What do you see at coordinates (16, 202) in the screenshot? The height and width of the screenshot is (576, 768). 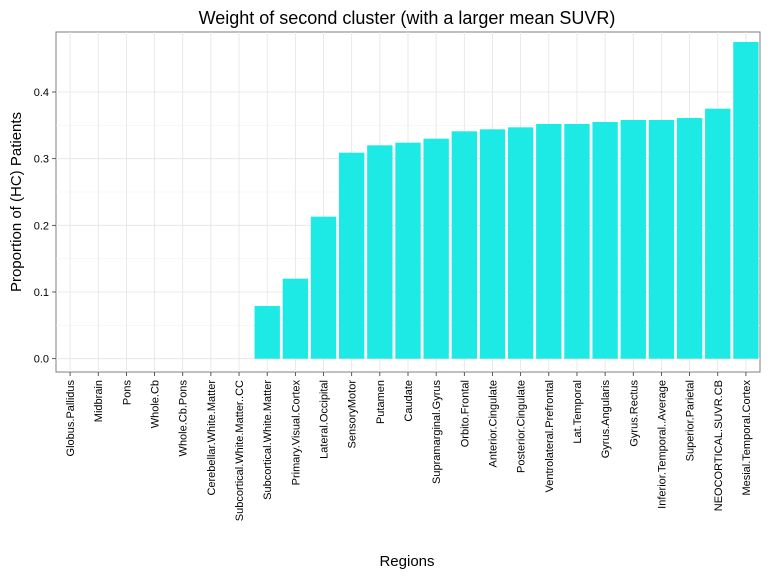 I see `y-axis-title: Proportion of (HC) Patients` at bounding box center [16, 202].